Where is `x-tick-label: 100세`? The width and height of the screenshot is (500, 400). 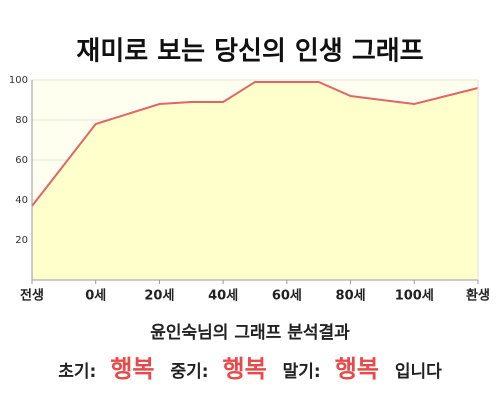
x-tick-label: 100세 is located at coordinates (414, 296).